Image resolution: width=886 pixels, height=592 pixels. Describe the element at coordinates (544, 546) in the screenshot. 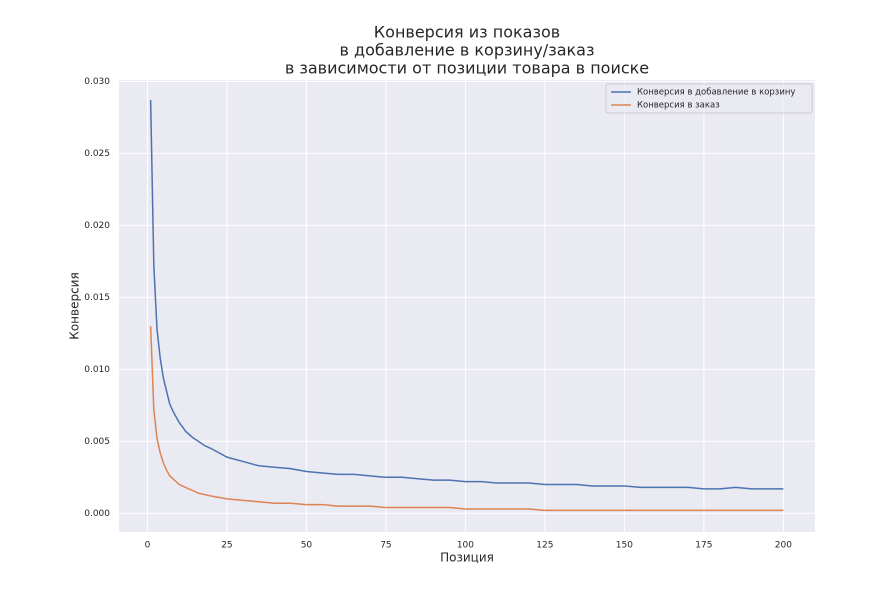

I see `x-tick-label: 125` at that location.